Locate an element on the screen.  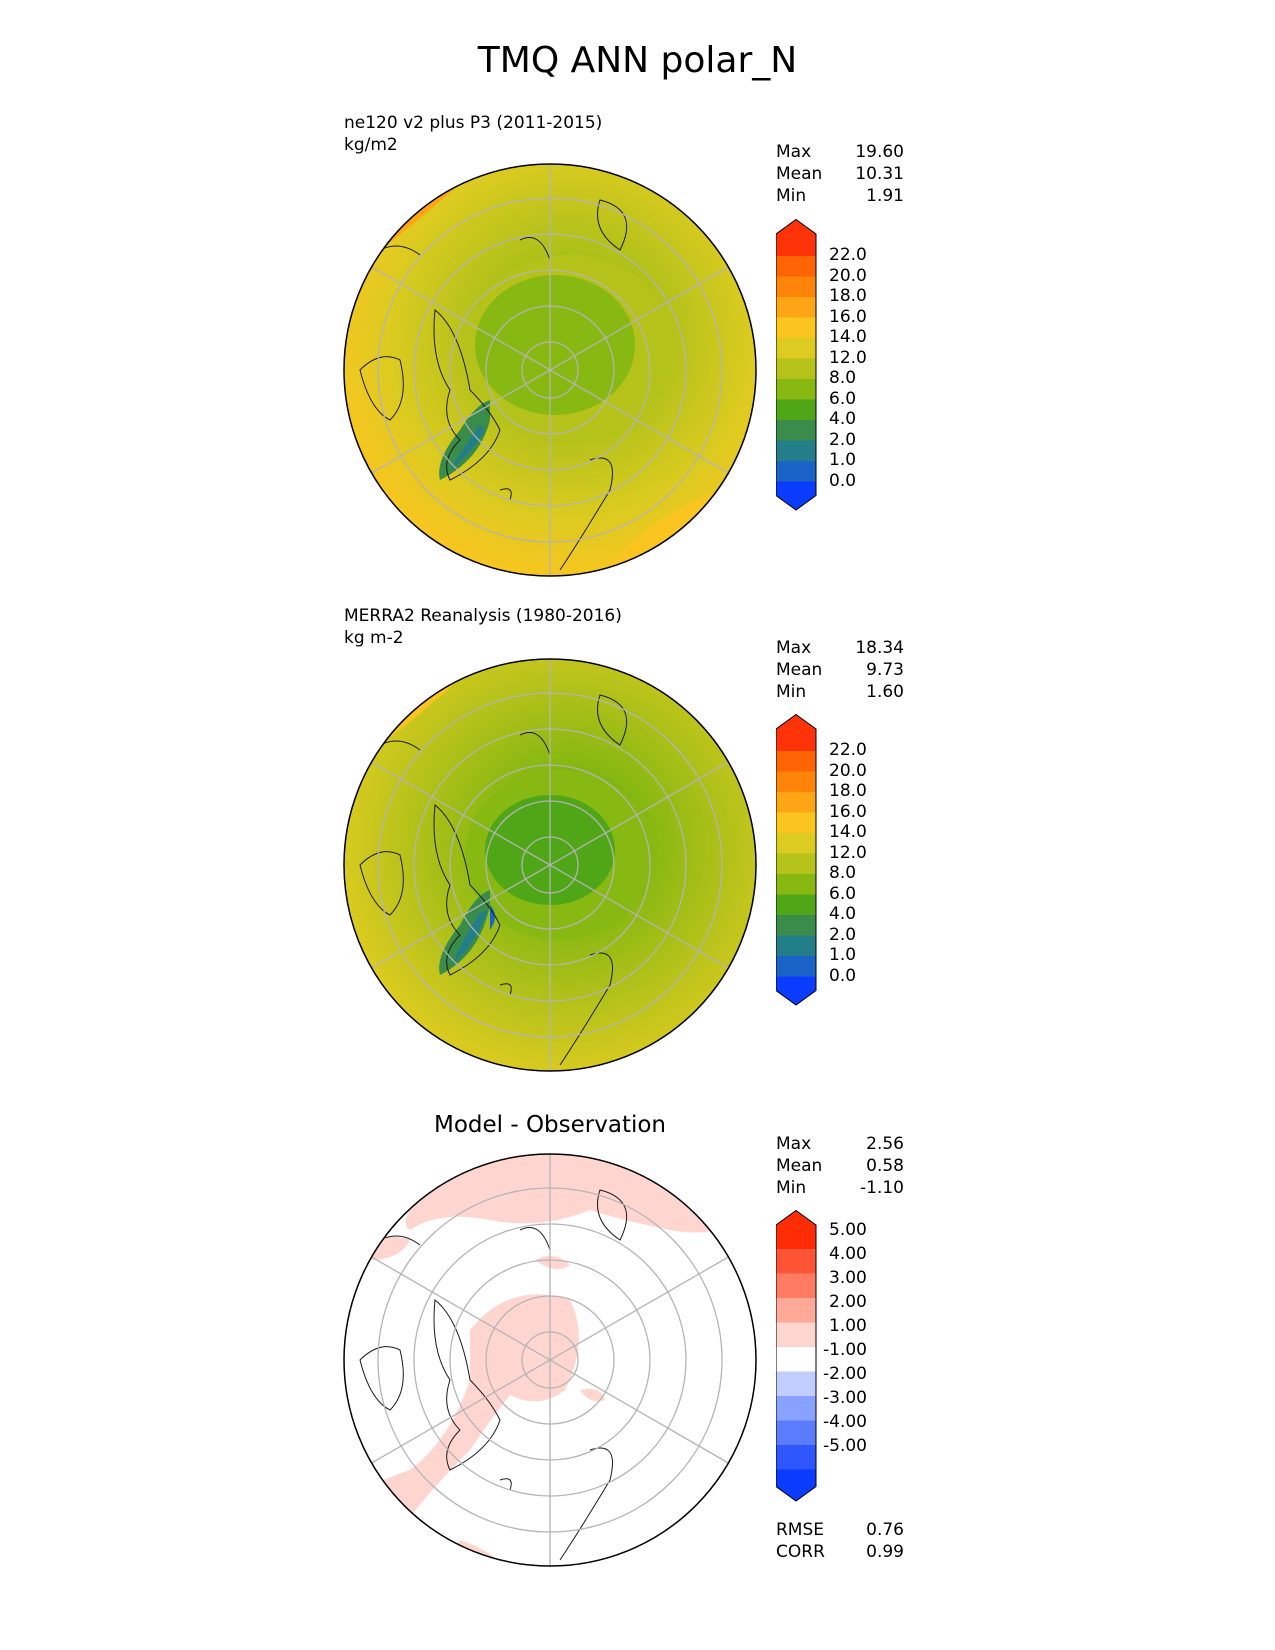
panel3-metric-rmse: RMSE 0.76 is located at coordinates (840, 1530).